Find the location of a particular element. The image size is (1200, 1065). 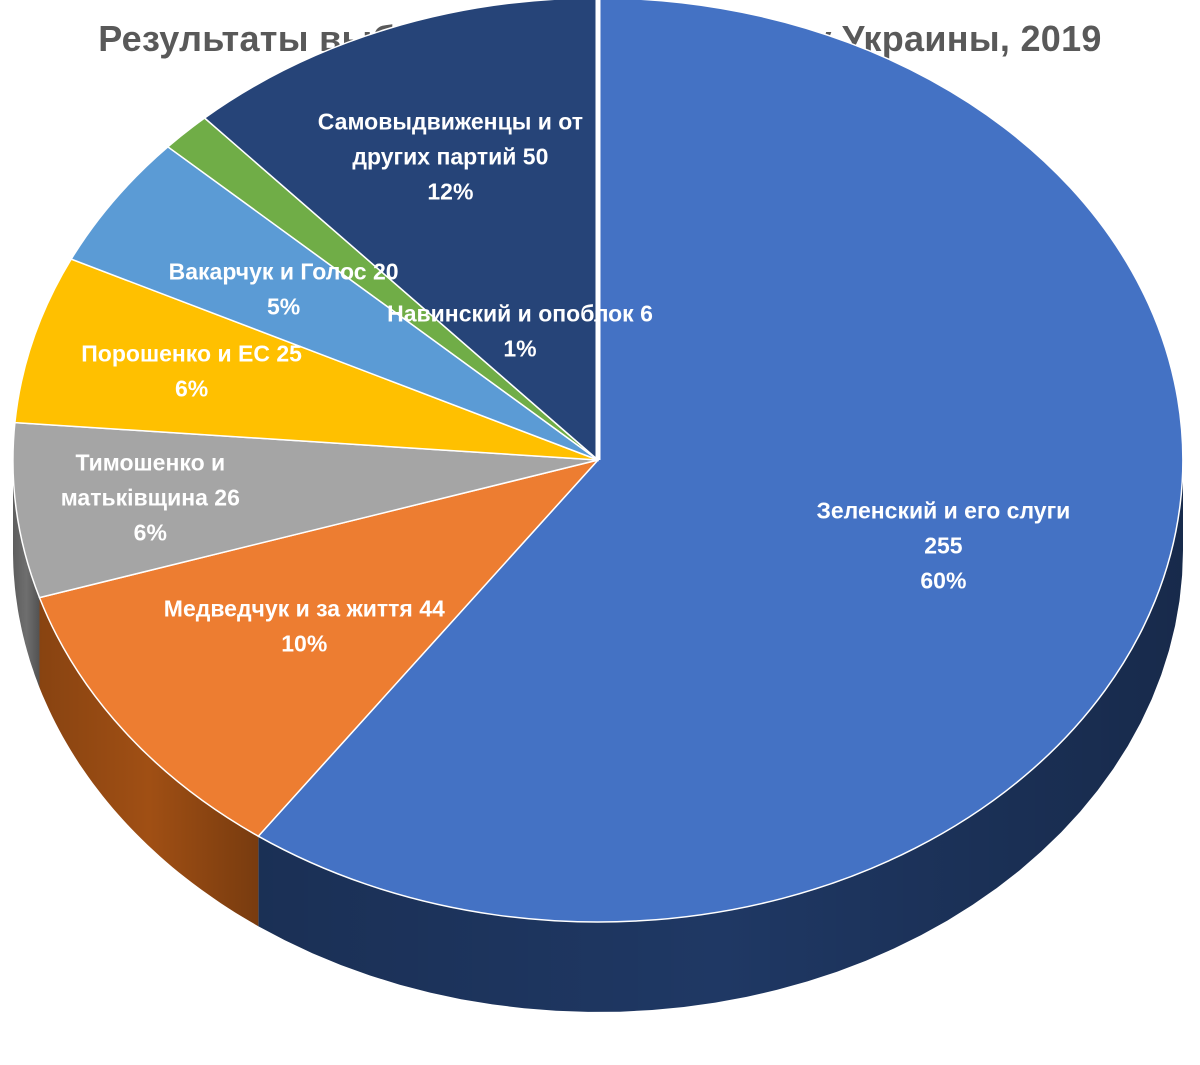

slice-label-line: Тимошенко и is located at coordinates (150, 462).